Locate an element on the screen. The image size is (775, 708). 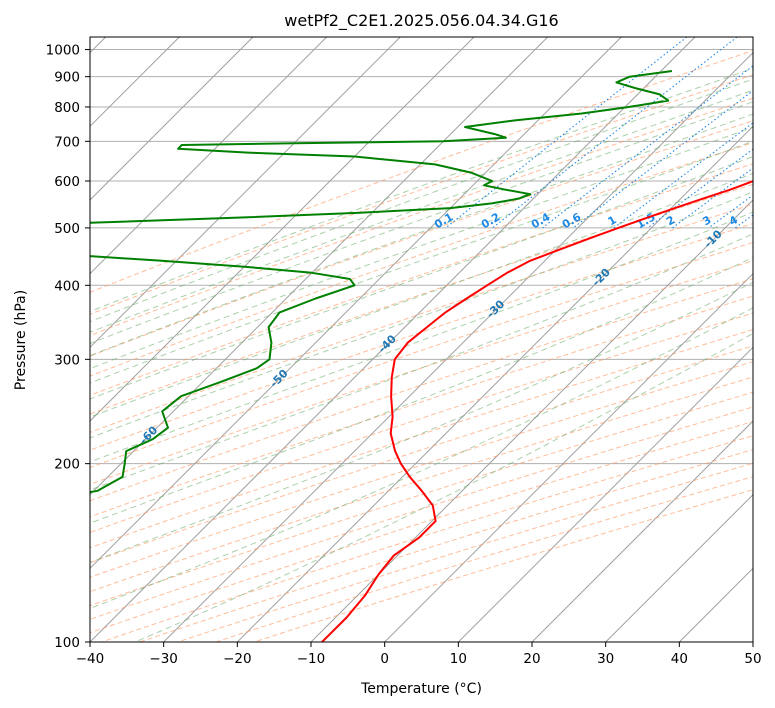
x-tick-label: 20 is located at coordinates (531, 659).